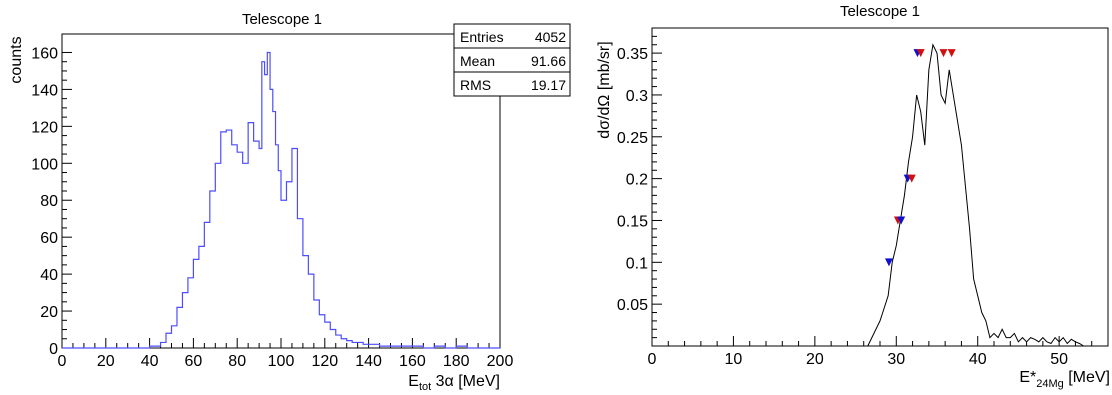 The image size is (1112, 395). I want to click on left-y-tick-label: 0, so click(53, 349).